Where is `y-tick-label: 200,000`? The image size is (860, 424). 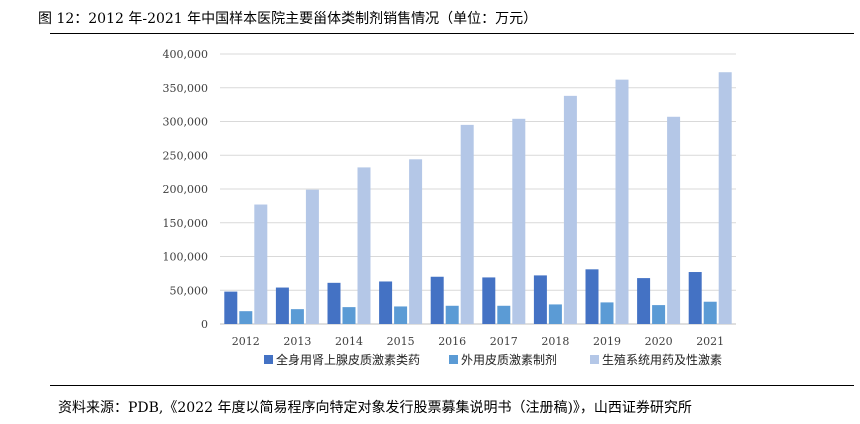
y-tick-label: 200,000 is located at coordinates (186, 189).